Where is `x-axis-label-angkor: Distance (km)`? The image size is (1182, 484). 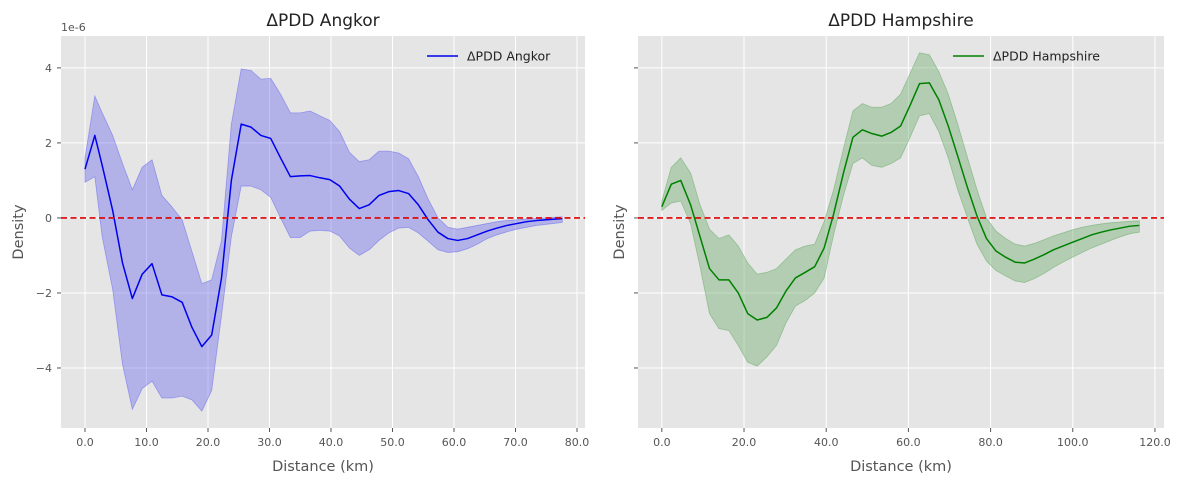 x-axis-label-angkor: Distance (km) is located at coordinates (323, 467).